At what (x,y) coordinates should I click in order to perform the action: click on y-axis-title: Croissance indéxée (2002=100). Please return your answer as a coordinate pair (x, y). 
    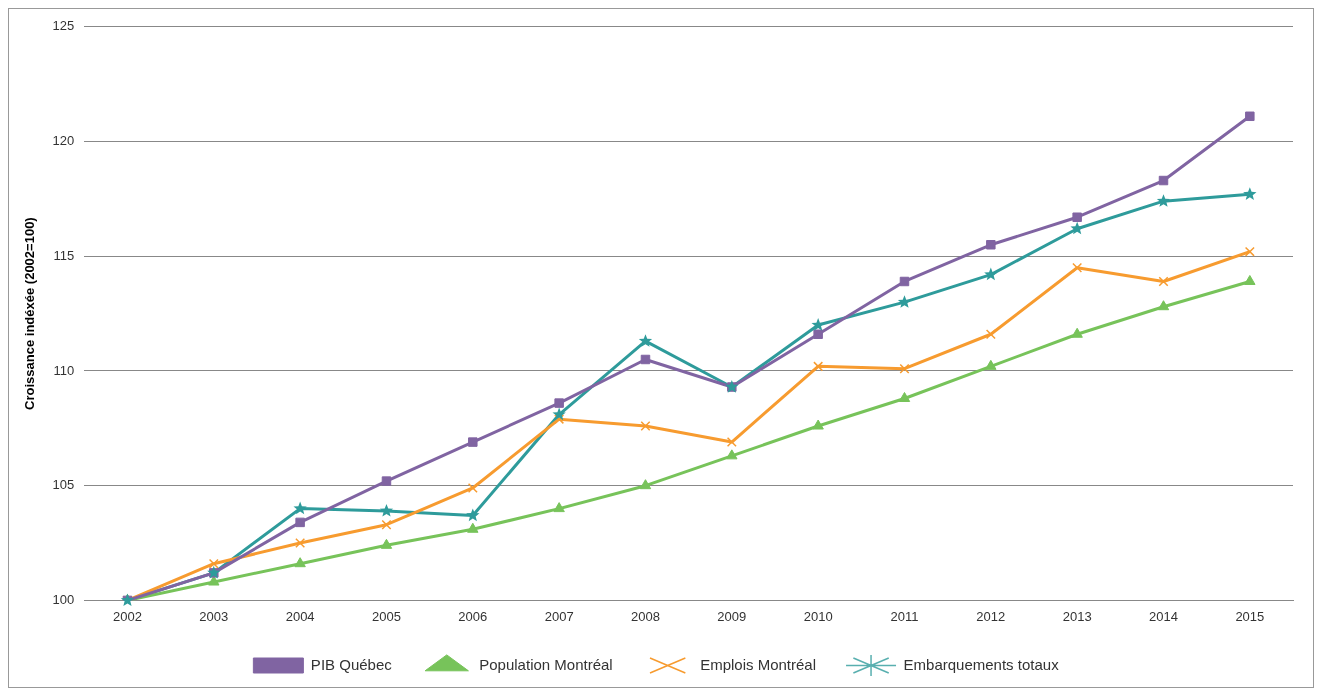
    Looking at the image, I should click on (30, 313).